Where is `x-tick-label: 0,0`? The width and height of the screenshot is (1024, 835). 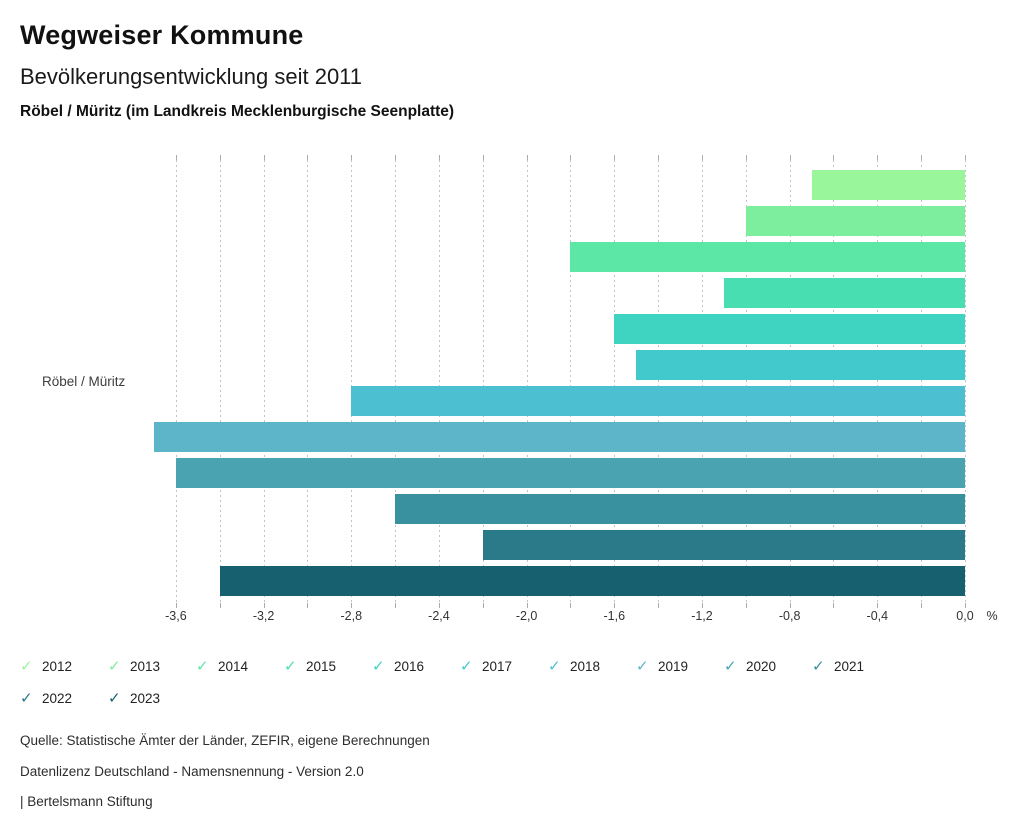 x-tick-label: 0,0 is located at coordinates (965, 616).